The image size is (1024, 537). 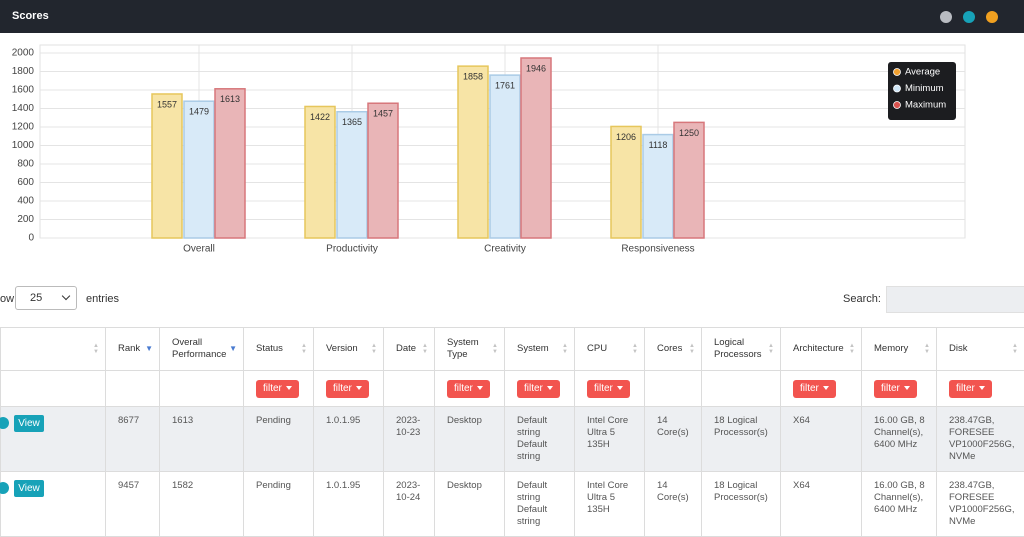 What do you see at coordinates (818, 348) in the screenshot?
I see `column-title: Architecture` at bounding box center [818, 348].